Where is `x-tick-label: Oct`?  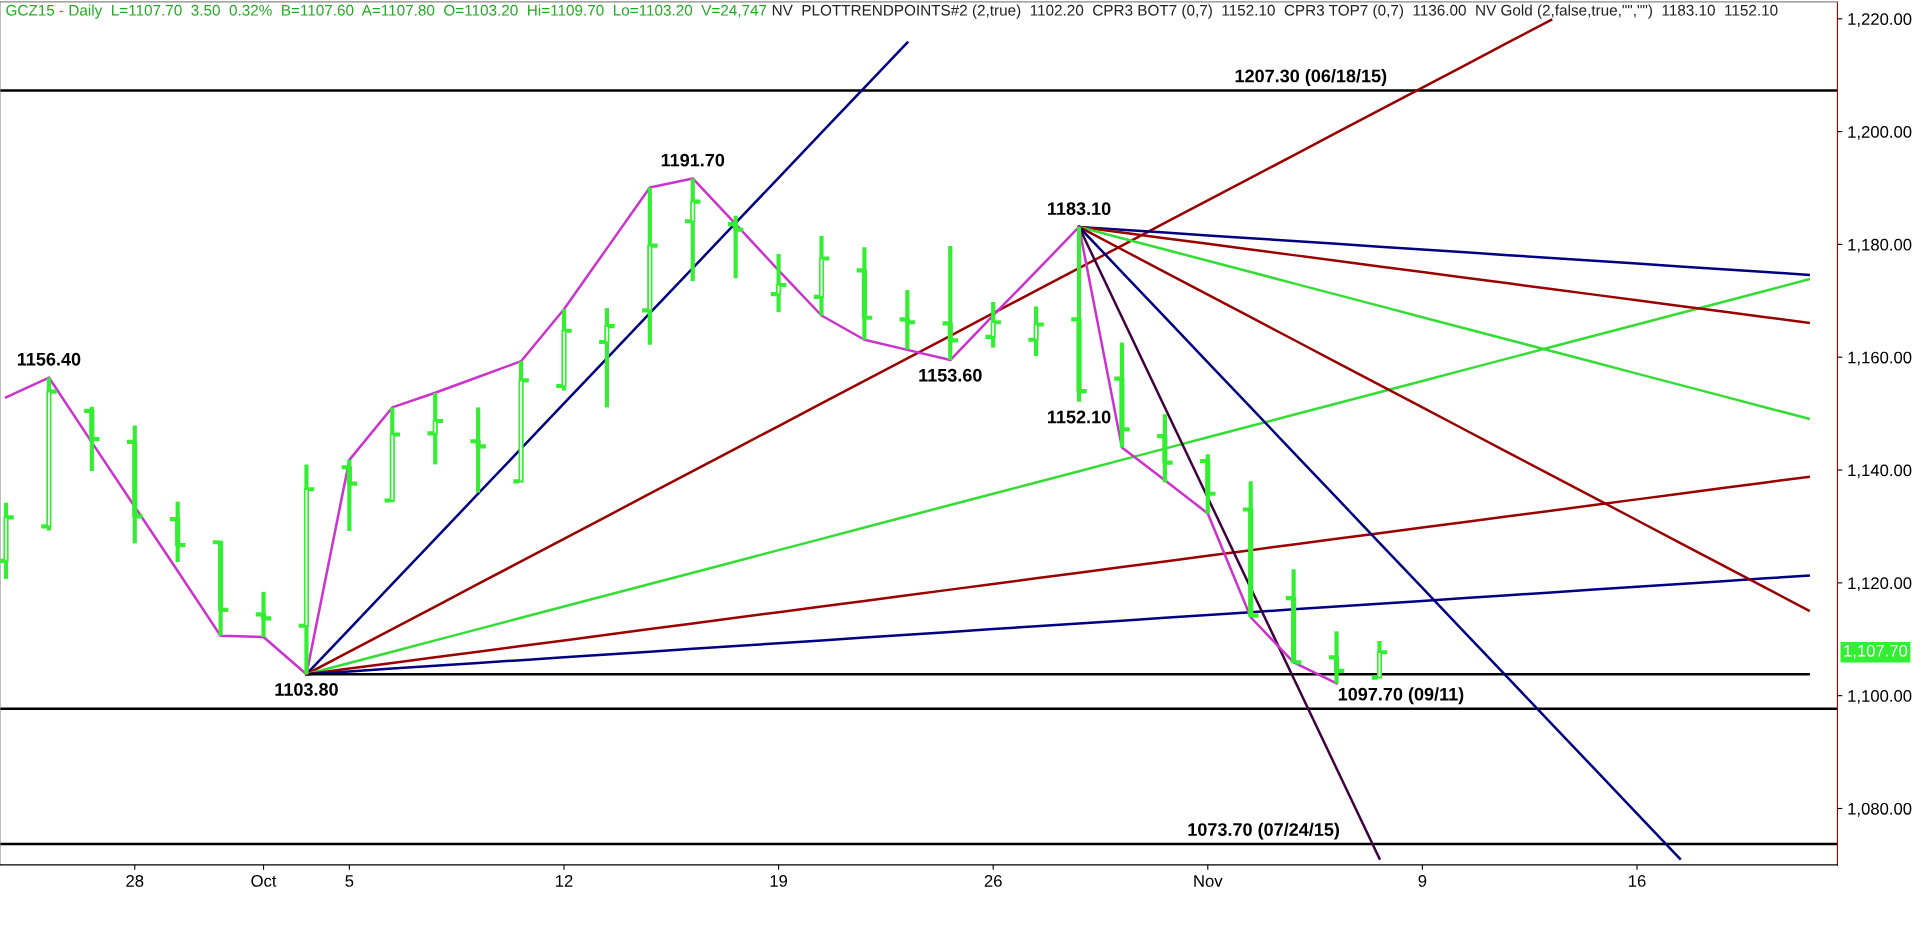 x-tick-label: Oct is located at coordinates (264, 881).